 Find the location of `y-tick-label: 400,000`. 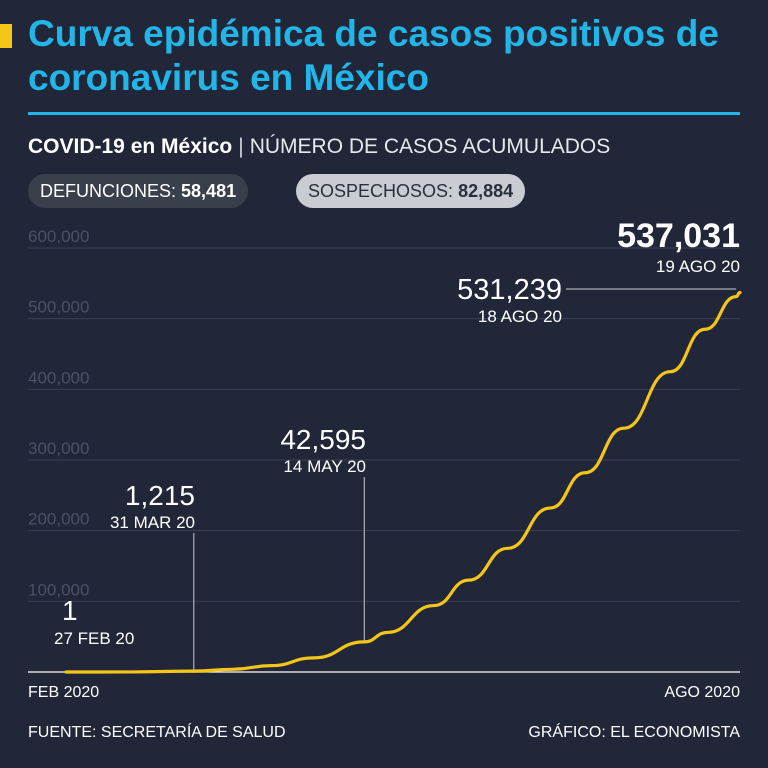

y-tick-label: 400,000 is located at coordinates (58, 377).